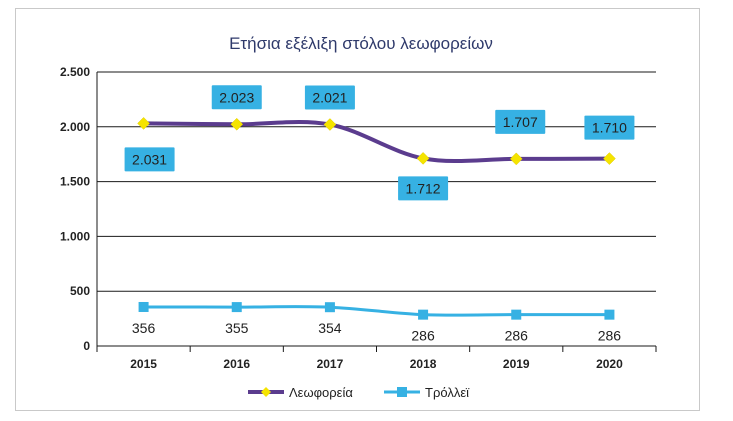  Describe the element at coordinates (402, 392) in the screenshot. I see `legend-marker-trolleys` at that location.